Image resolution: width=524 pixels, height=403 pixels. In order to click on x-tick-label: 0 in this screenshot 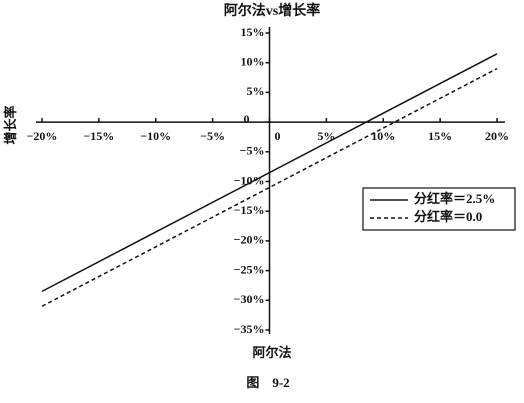, I will do `click(278, 136)`.